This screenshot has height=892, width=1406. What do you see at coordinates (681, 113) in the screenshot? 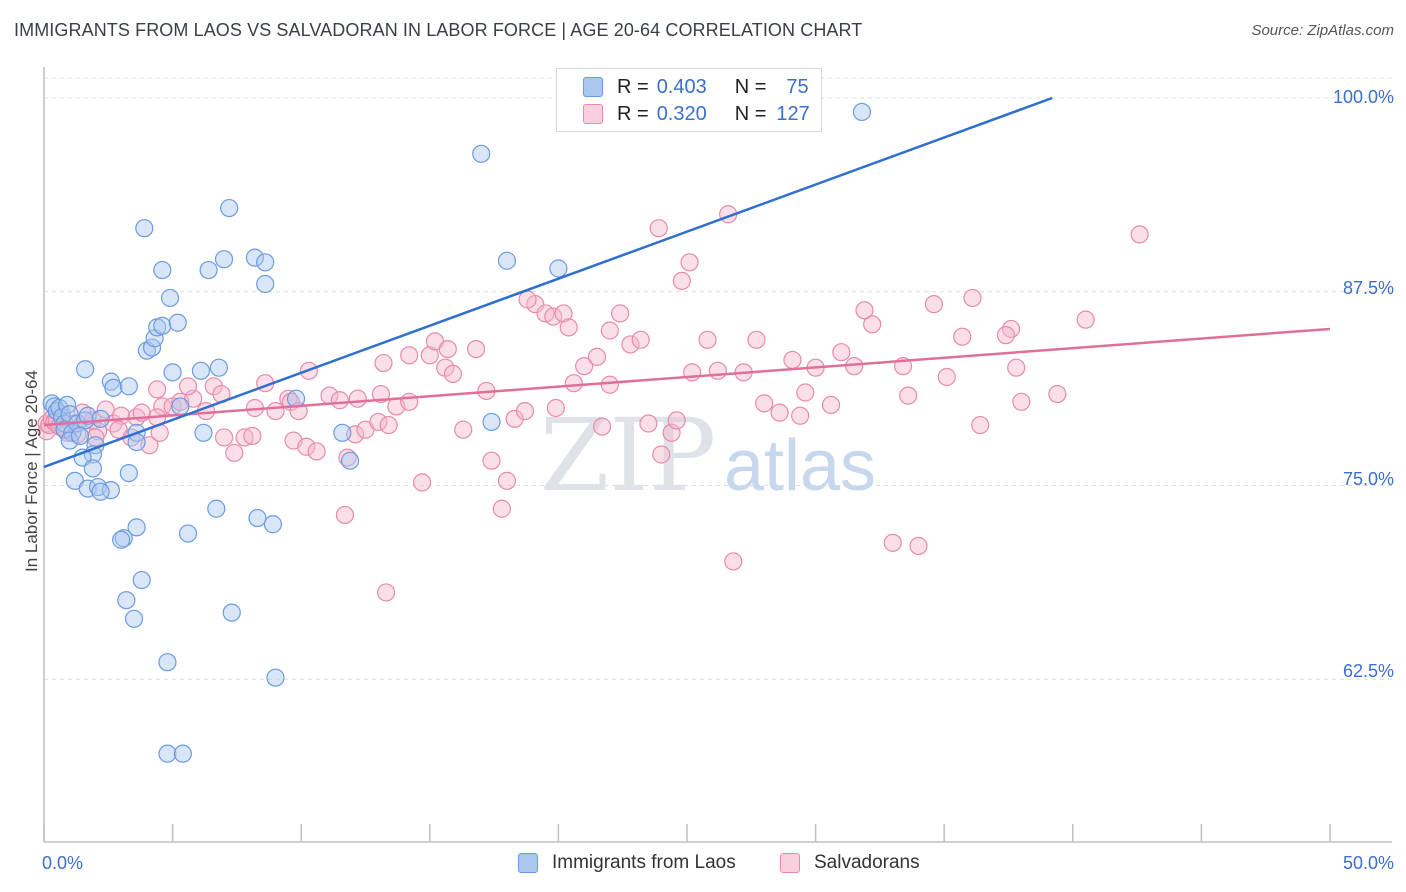
I see `legend-r-value: 0.320` at bounding box center [681, 113].